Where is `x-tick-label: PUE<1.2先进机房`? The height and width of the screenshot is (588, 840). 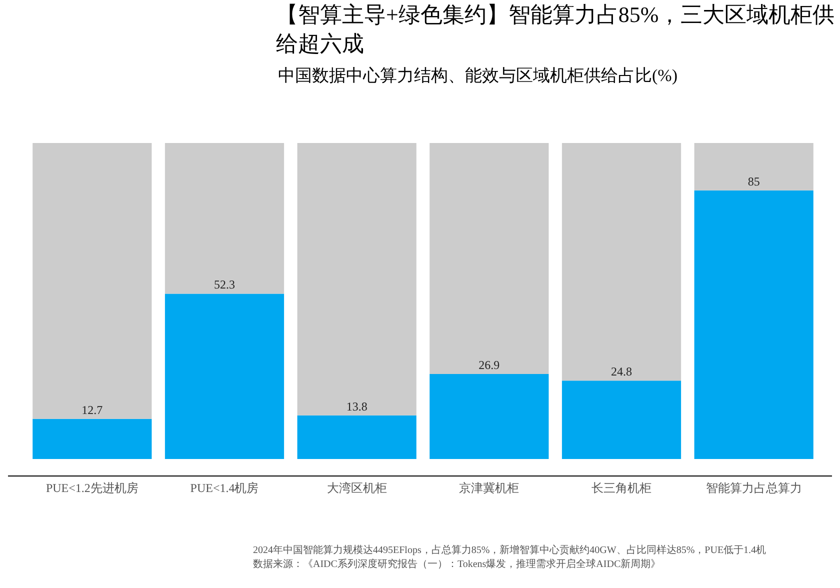
x-tick-label: PUE<1.2先进机房 is located at coordinates (92, 488).